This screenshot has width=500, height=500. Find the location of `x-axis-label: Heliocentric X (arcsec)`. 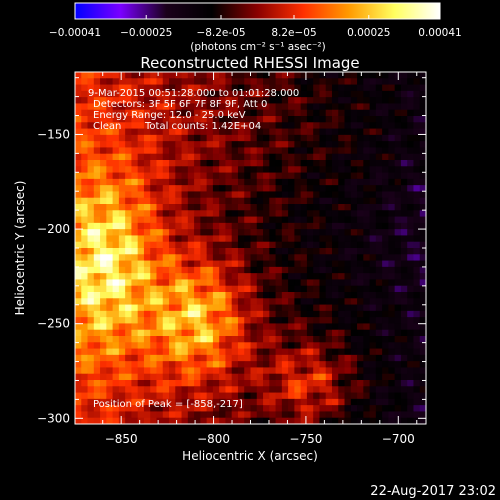

x-axis-label: Heliocentric X (arcsec) is located at coordinates (250, 456).